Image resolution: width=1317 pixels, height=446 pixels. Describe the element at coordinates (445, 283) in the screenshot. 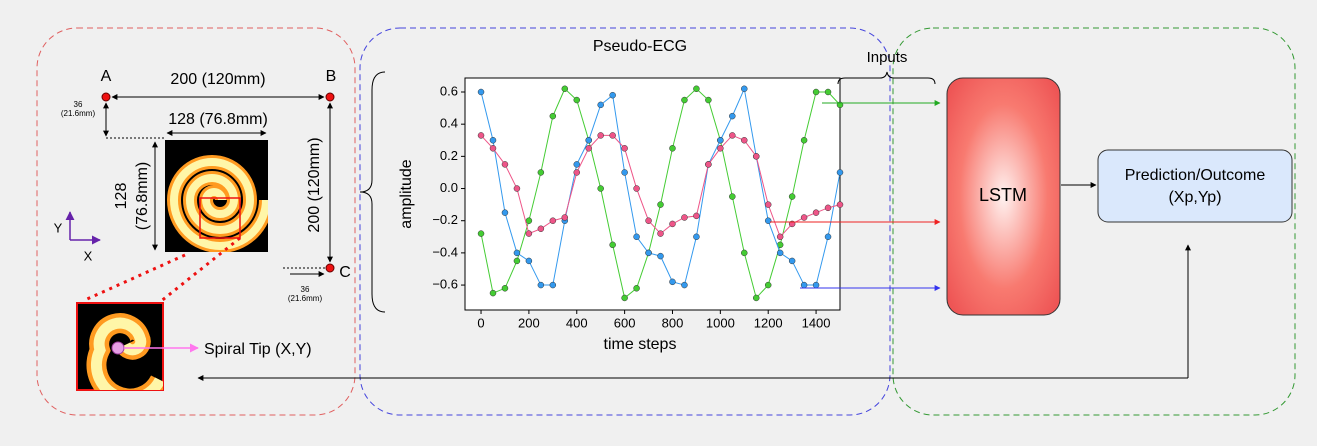

I see `y-tick-label: −0.6` at that location.